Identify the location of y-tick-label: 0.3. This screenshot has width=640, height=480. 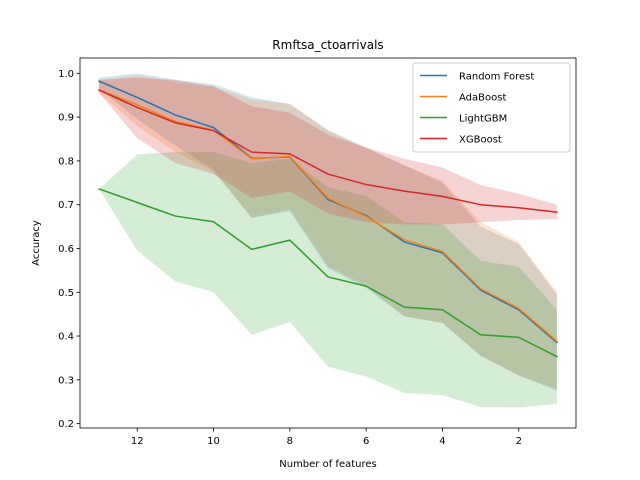
(66, 380).